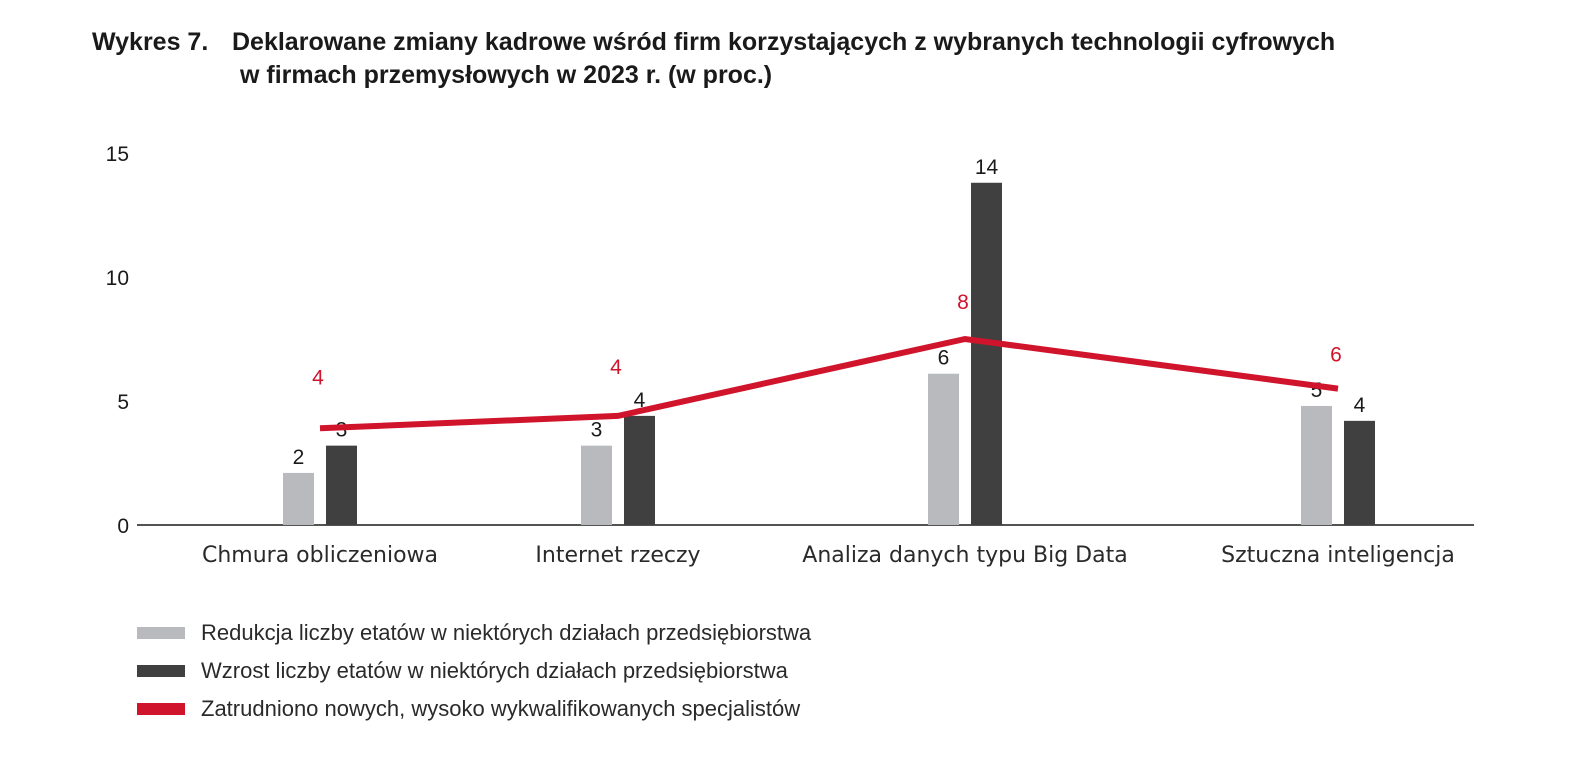 The image size is (1594, 772). Describe the element at coordinates (123, 402) in the screenshot. I see `y-tick-label: 5` at that location.